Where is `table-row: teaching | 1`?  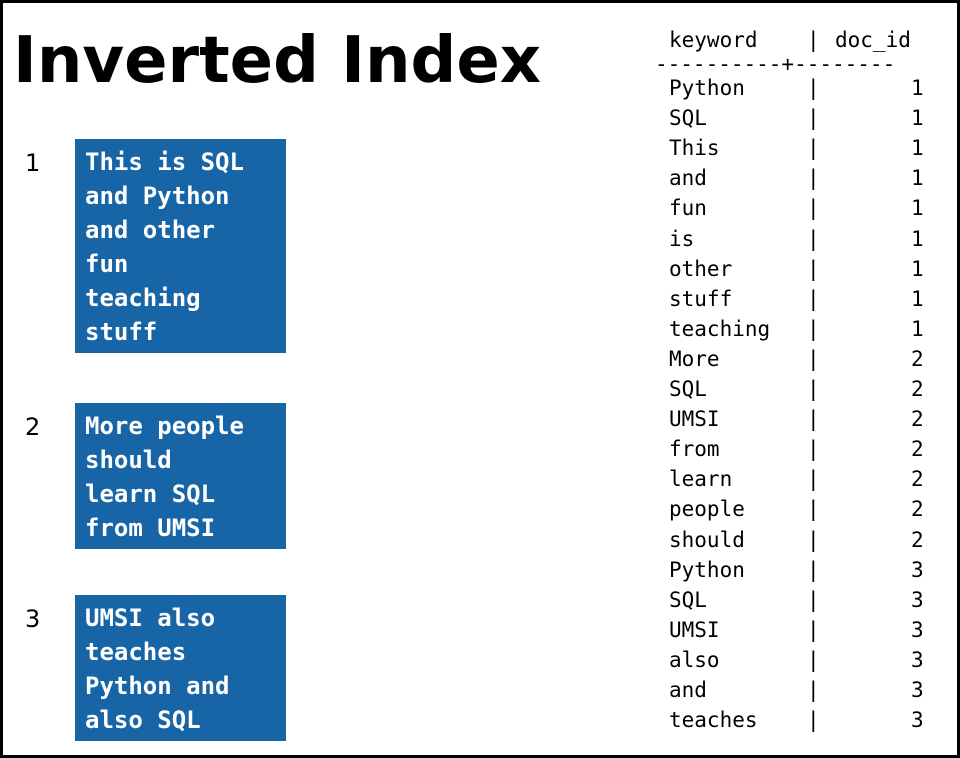 table-row: teaching | 1 is located at coordinates (789, 329).